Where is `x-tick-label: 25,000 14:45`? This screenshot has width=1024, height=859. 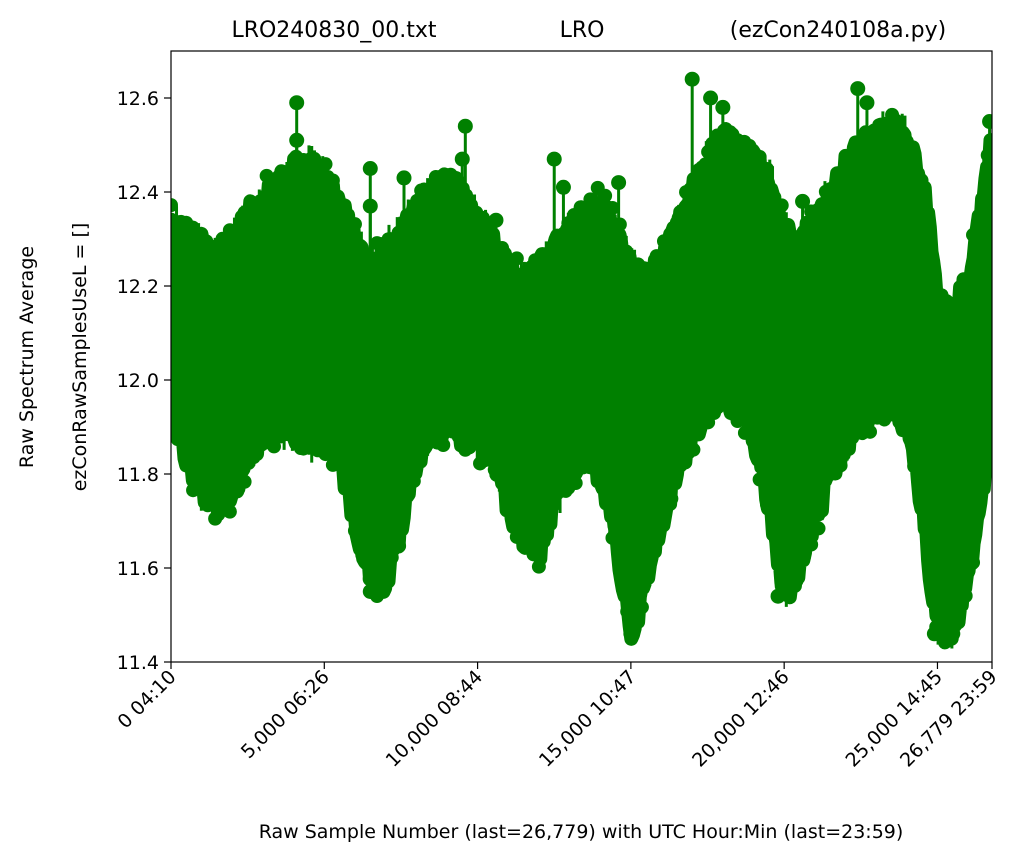
x-tick-label: 25,000 14:45 is located at coordinates (894, 719).